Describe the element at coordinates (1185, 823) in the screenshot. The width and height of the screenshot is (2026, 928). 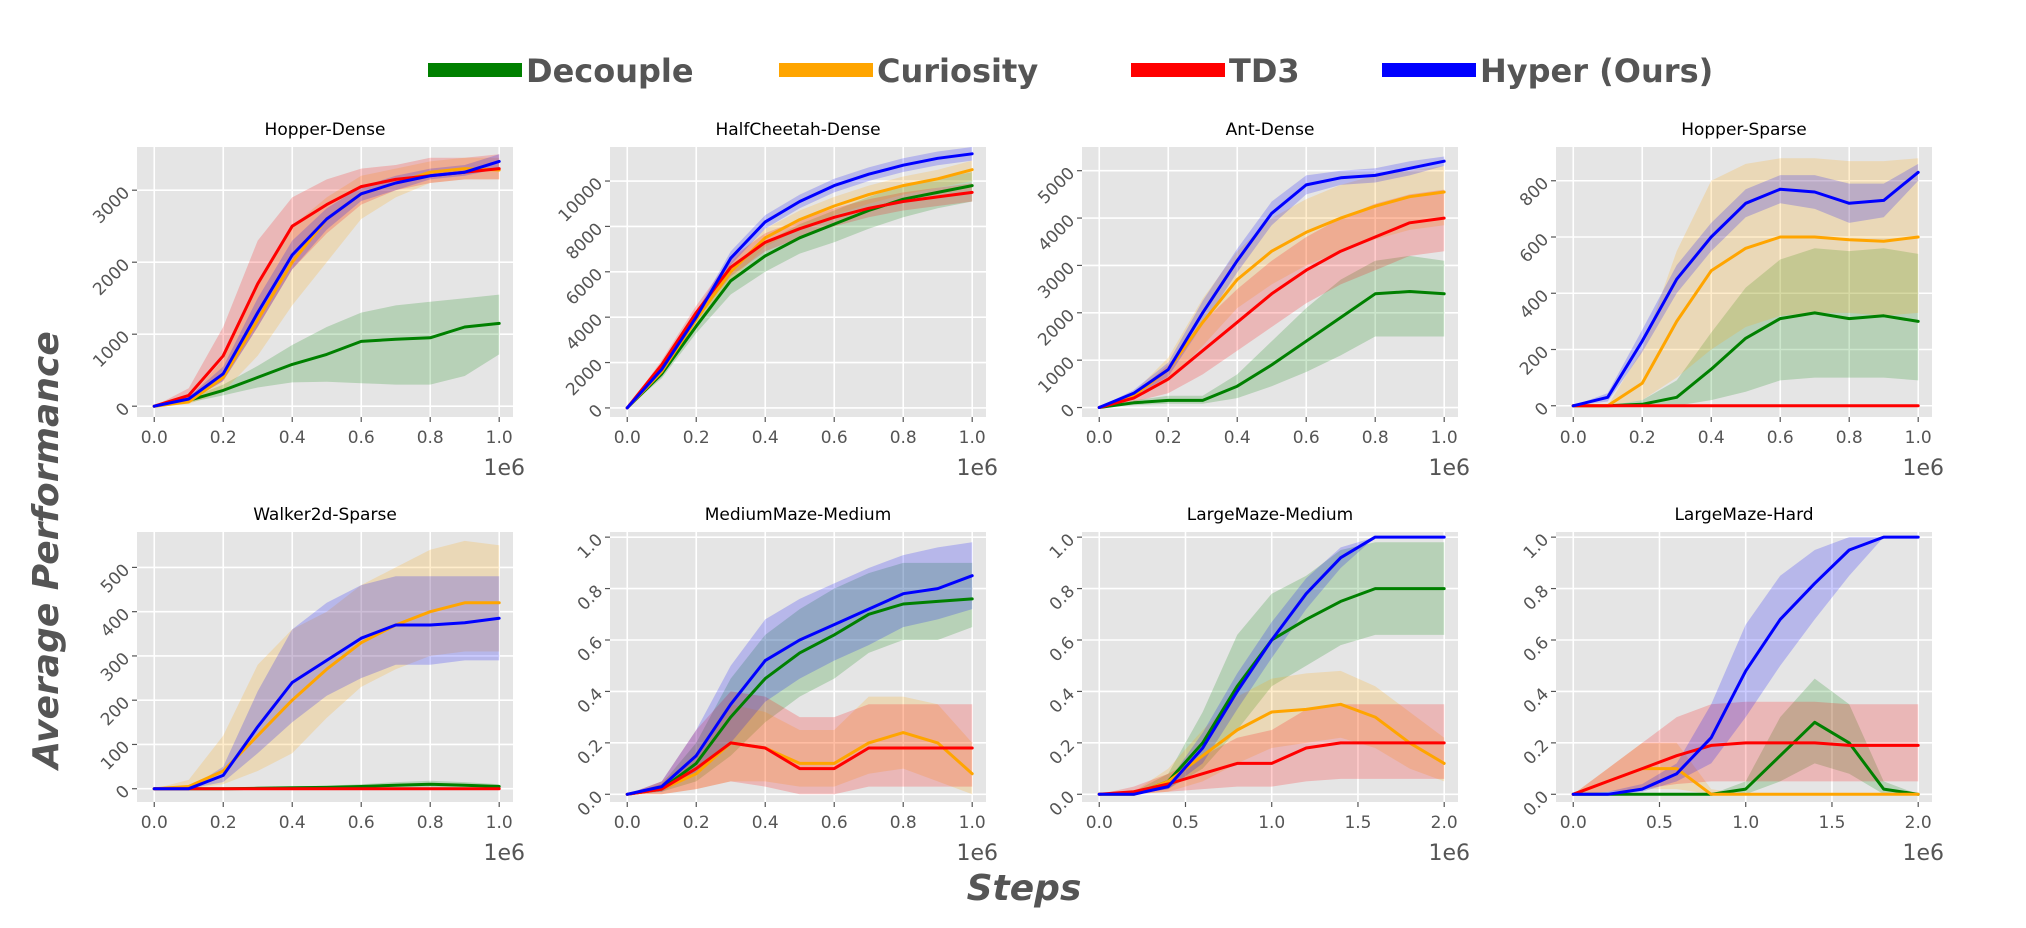
I see `x-tick-label: 0.5` at that location.